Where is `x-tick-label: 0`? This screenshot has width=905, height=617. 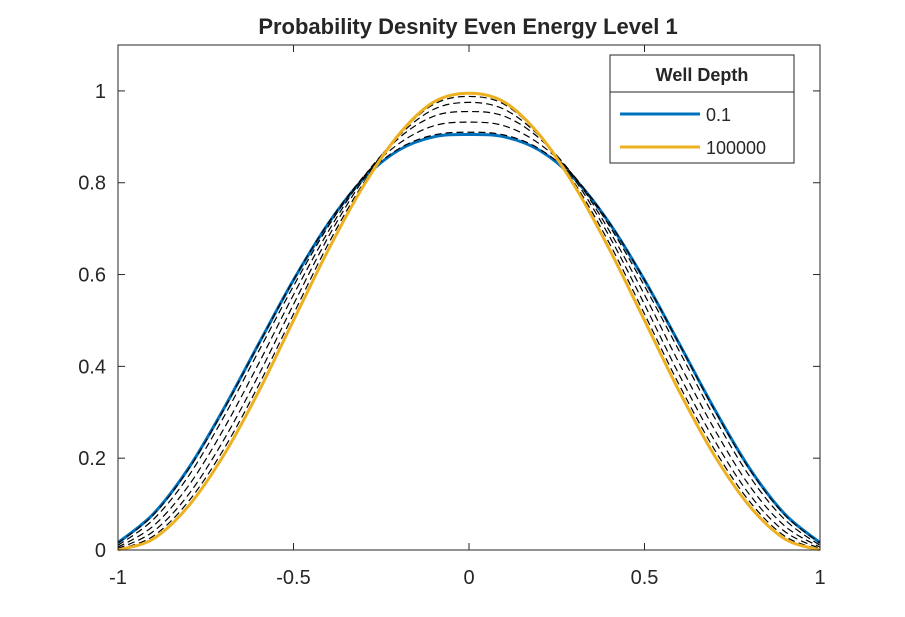 x-tick-label: 0 is located at coordinates (468, 578).